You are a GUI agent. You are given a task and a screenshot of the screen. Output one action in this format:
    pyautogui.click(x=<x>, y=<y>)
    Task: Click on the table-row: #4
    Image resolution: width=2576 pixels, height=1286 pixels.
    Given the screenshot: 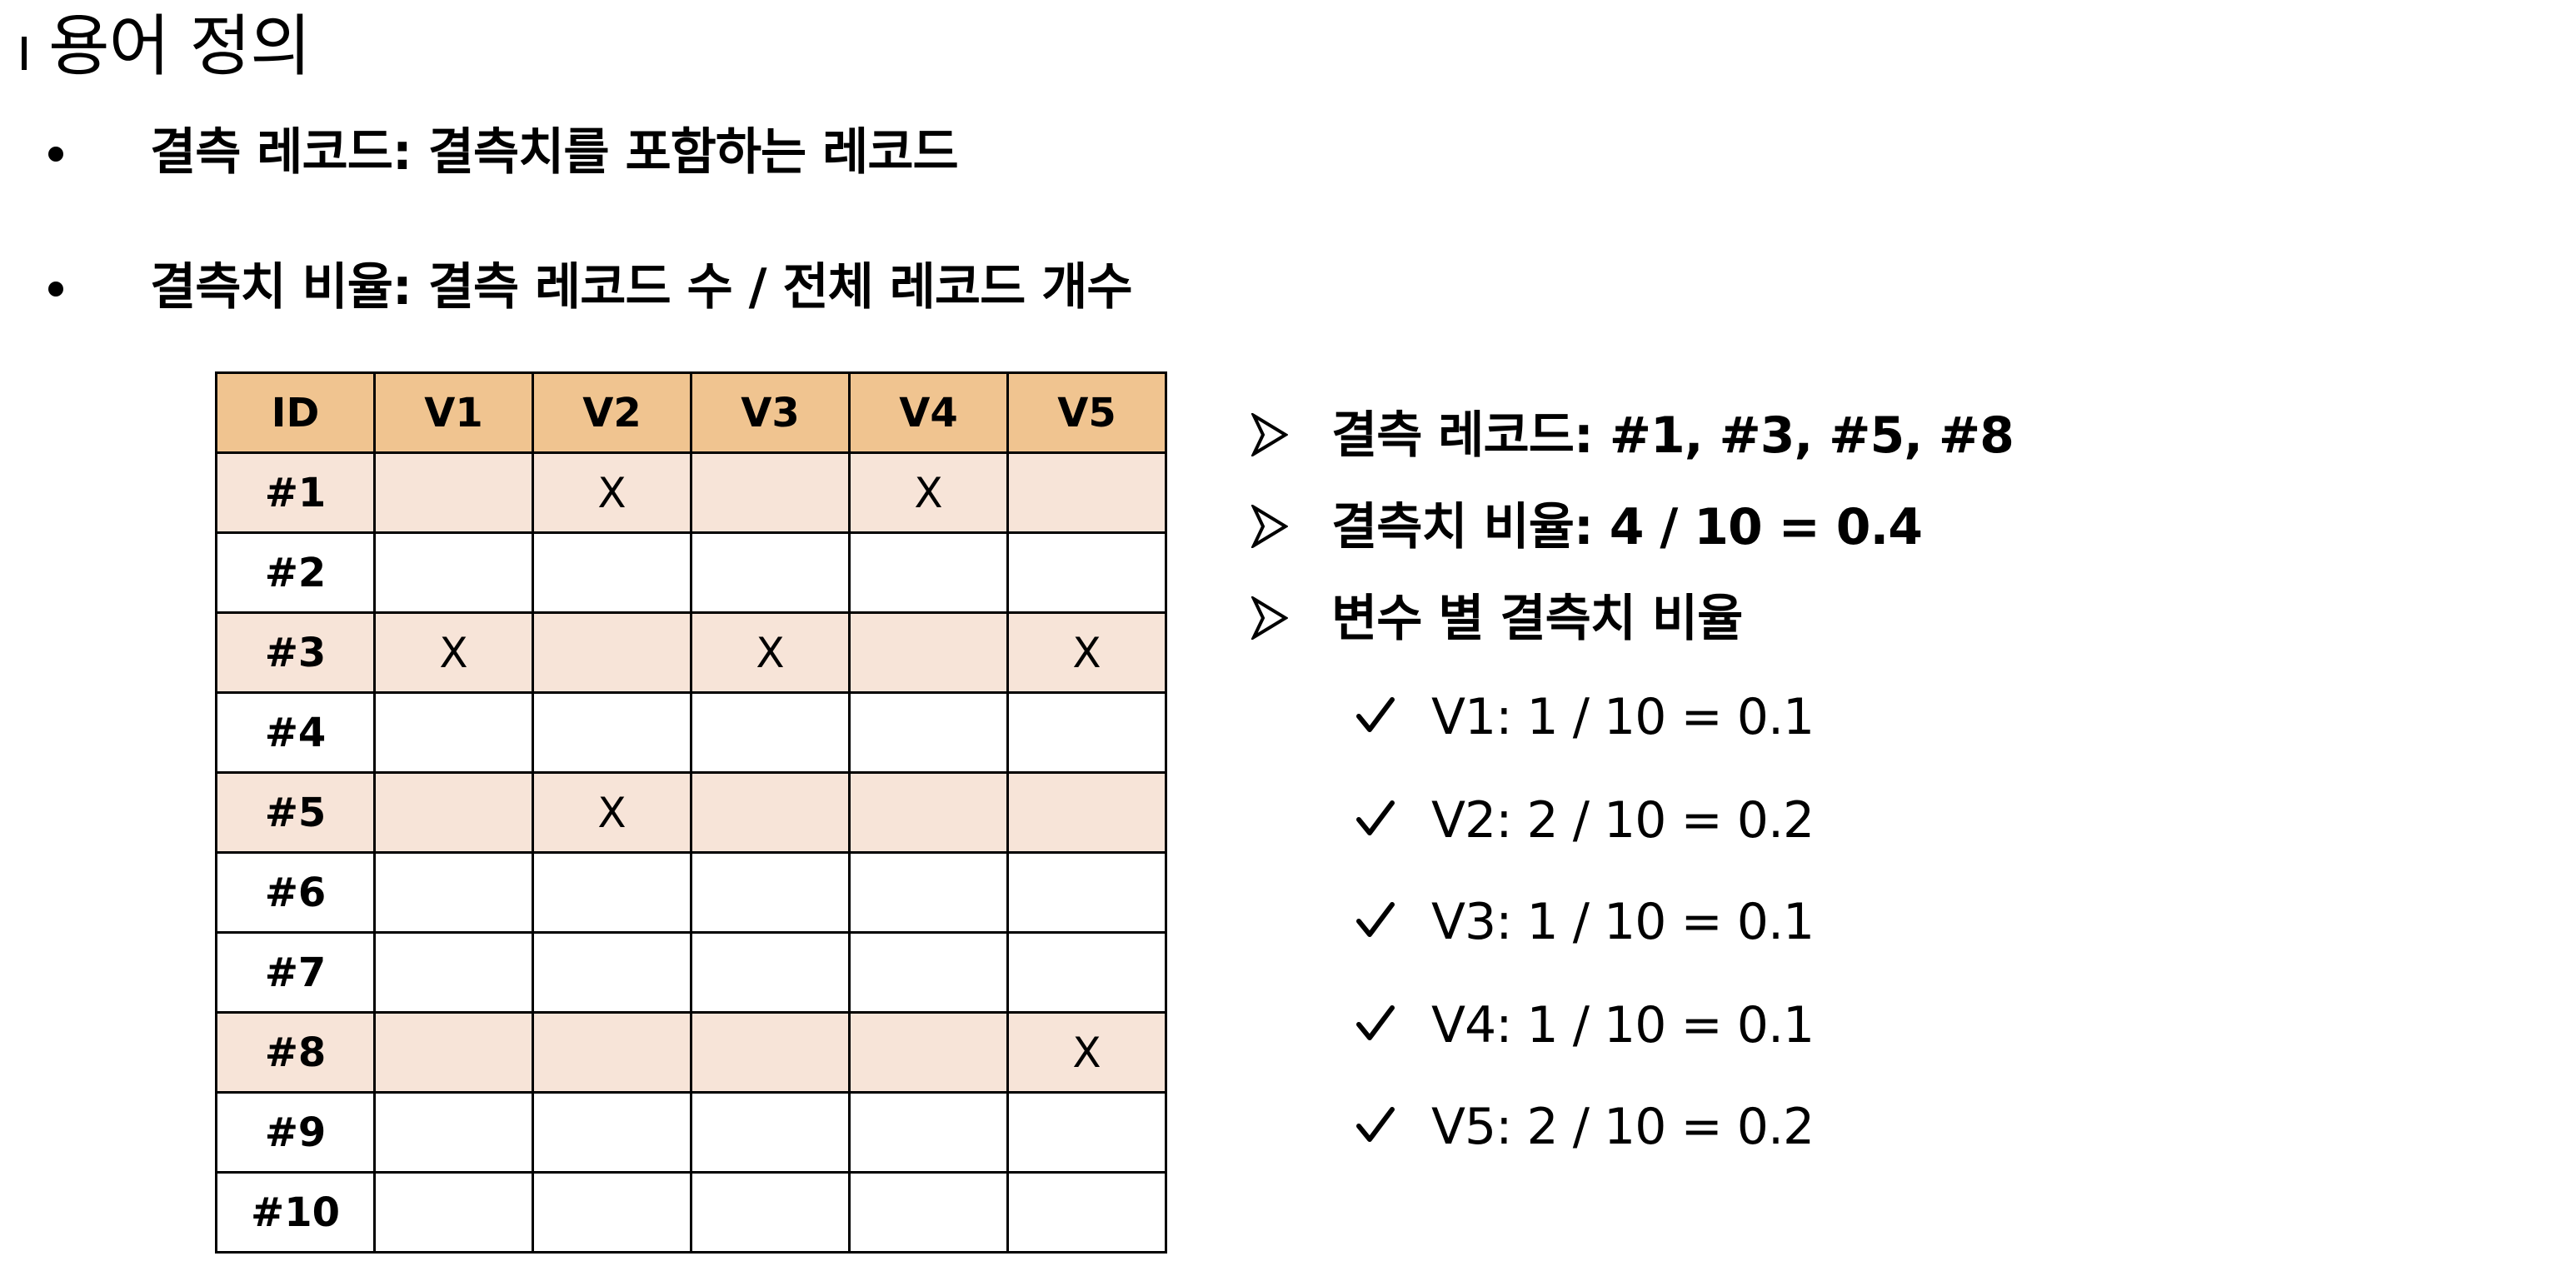 What is the action you would take?
    pyautogui.click(x=691, y=732)
    